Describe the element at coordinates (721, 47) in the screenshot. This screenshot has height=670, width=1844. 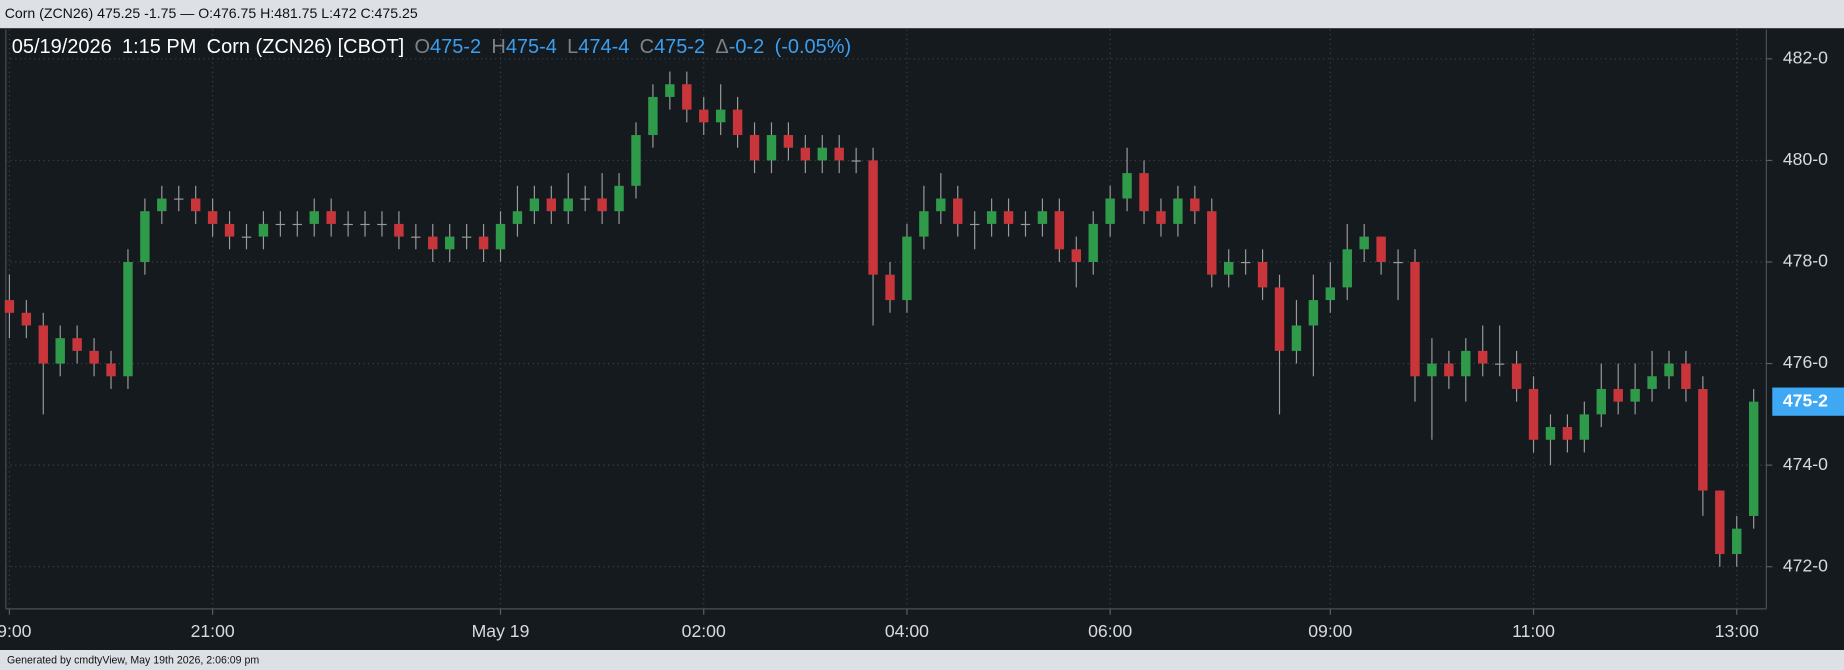
I see `legend-key: Δ` at that location.